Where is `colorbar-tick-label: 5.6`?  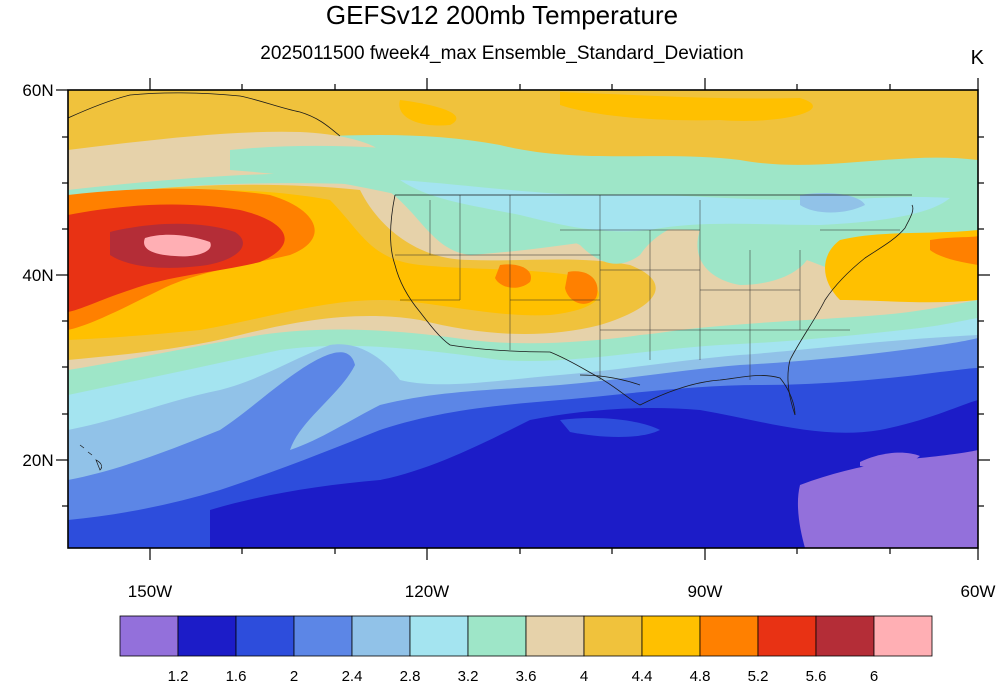 colorbar-tick-label: 5.6 is located at coordinates (816, 675).